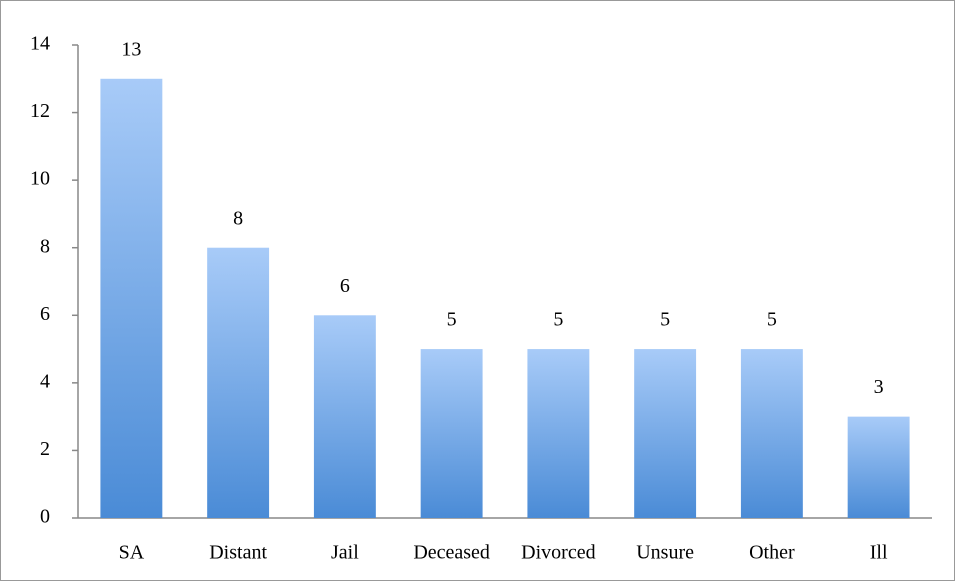 The image size is (955, 581). I want to click on data-label: 6, so click(345, 286).